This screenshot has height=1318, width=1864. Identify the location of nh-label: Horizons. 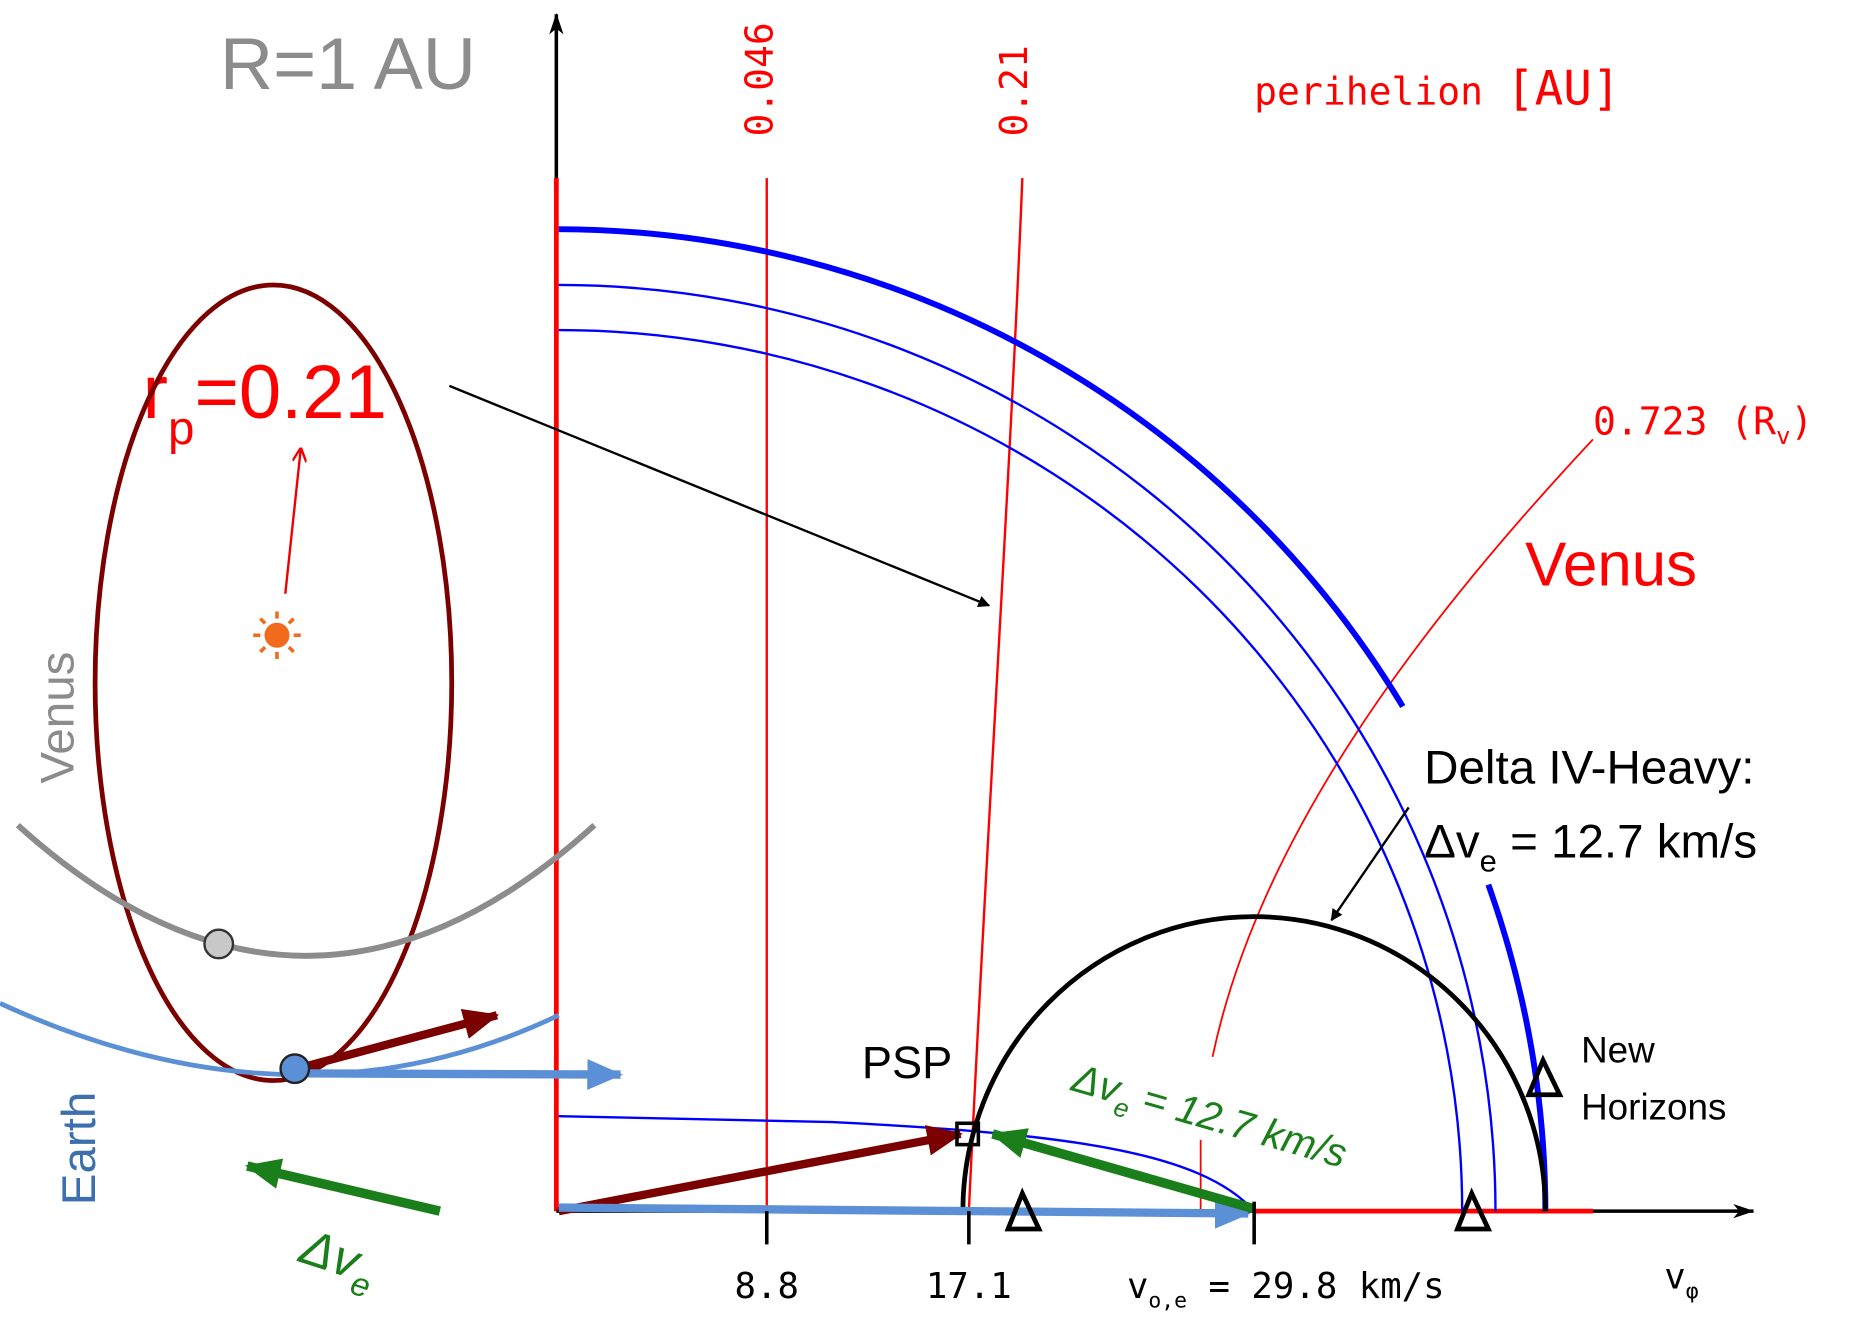
(1653, 1107).